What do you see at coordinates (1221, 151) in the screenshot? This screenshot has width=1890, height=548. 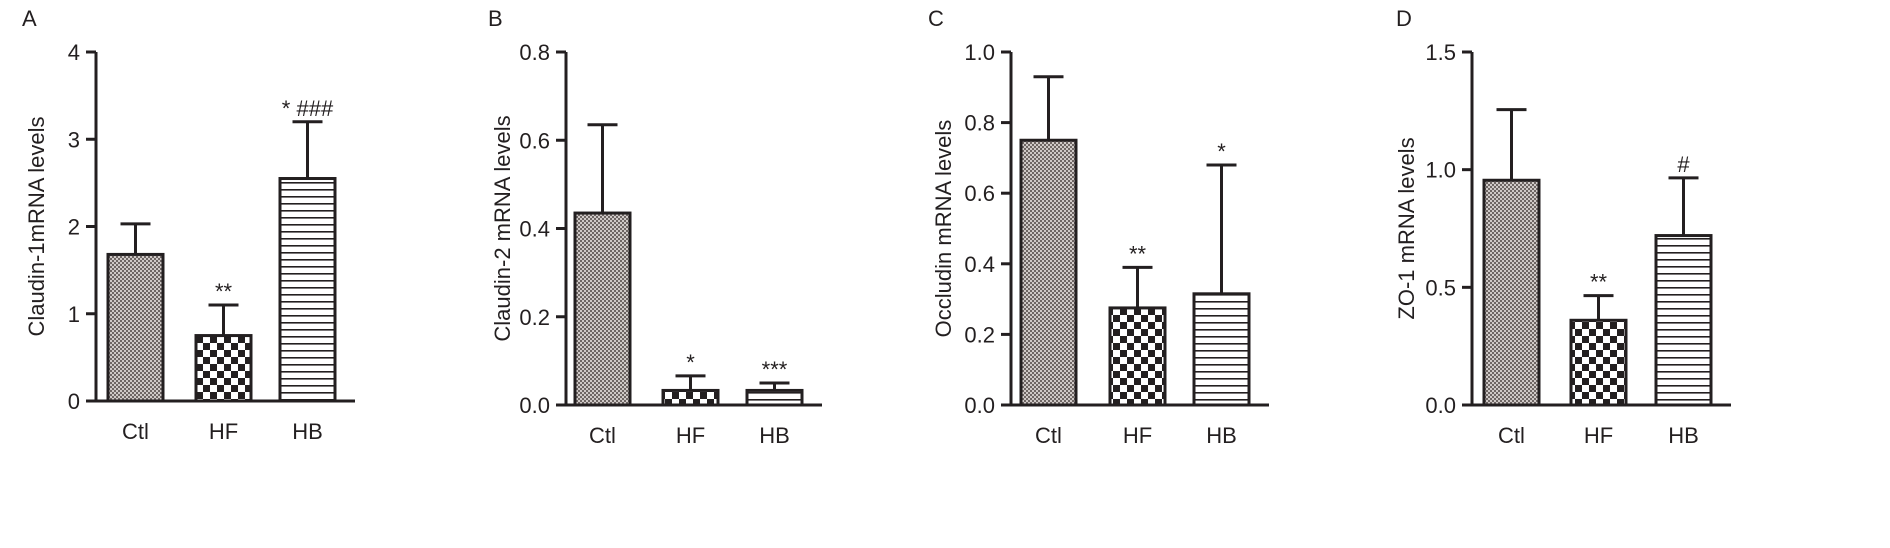 I see `significance-mark-hb: *` at bounding box center [1221, 151].